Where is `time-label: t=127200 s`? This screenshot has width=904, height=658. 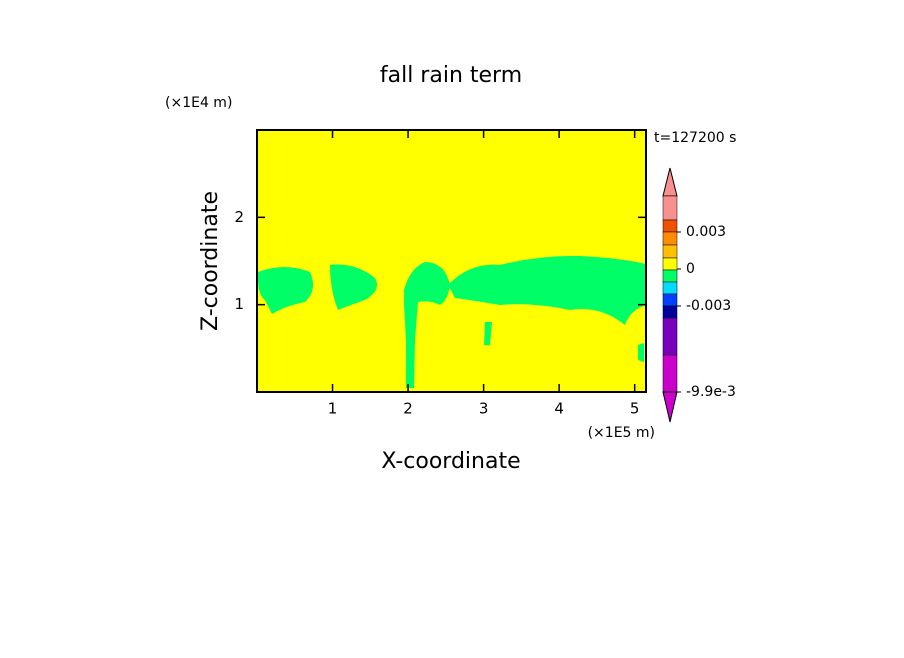
time-label: t=127200 s is located at coordinates (695, 138).